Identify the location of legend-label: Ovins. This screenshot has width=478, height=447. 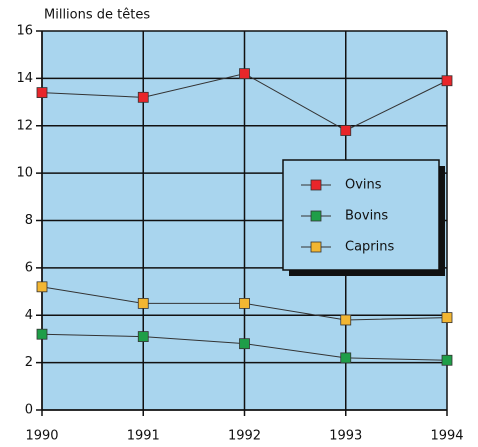
(363, 185).